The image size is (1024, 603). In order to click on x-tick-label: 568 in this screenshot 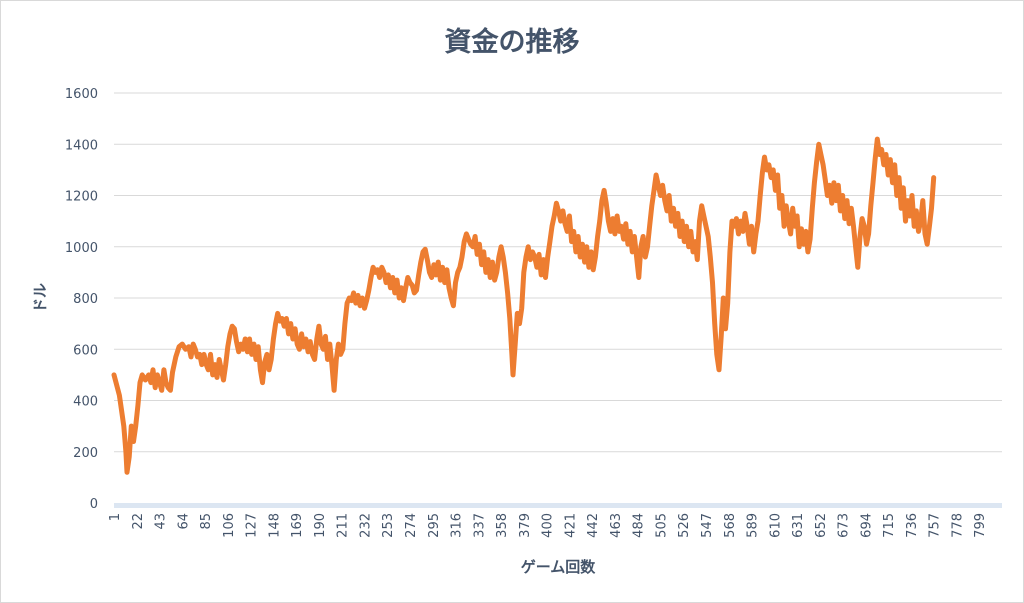, I will do `click(730, 525)`.